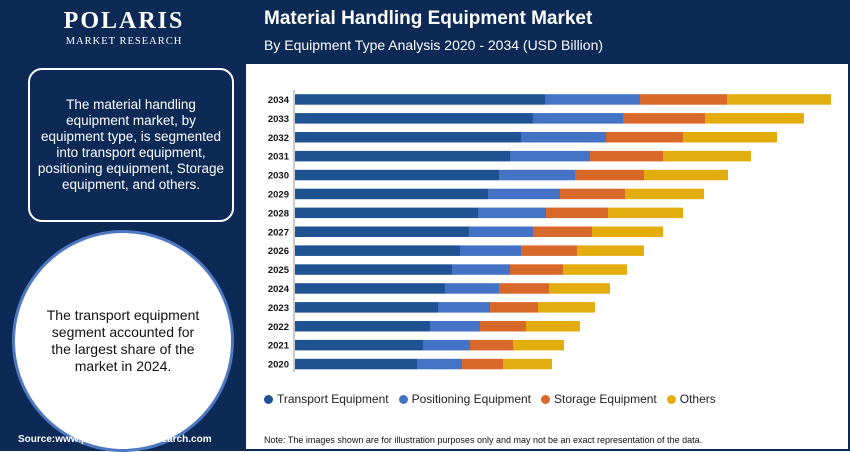  What do you see at coordinates (278, 213) in the screenshot?
I see `tick-label-2028: 2028` at bounding box center [278, 213].